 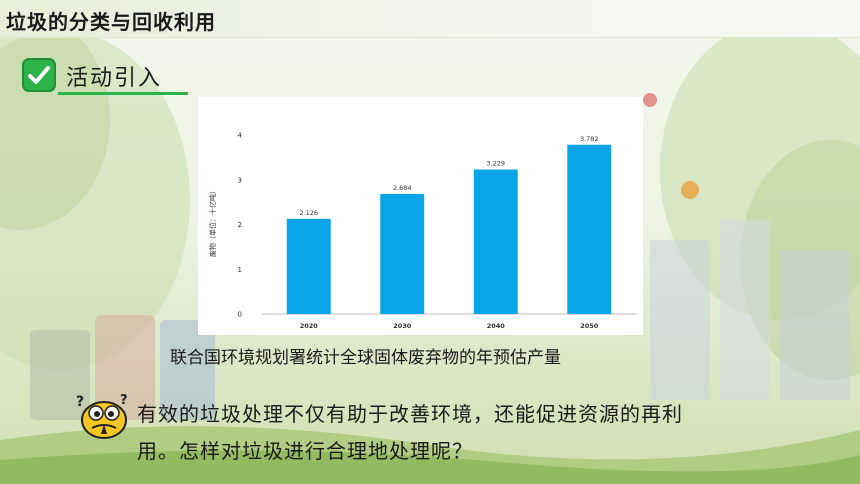 What do you see at coordinates (430, 19) in the screenshot?
I see `header-bar: 垃圾的分类与回收利用` at bounding box center [430, 19].